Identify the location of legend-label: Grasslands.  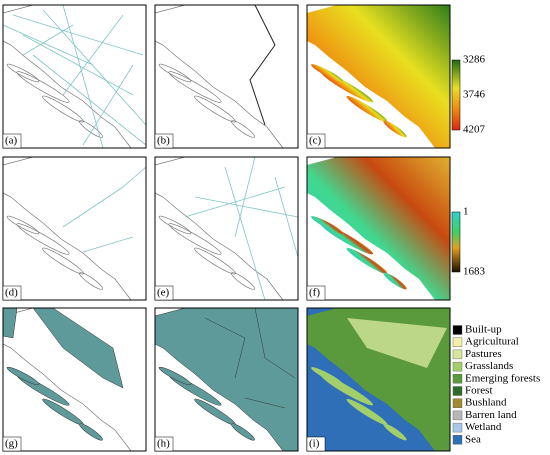
(489, 366).